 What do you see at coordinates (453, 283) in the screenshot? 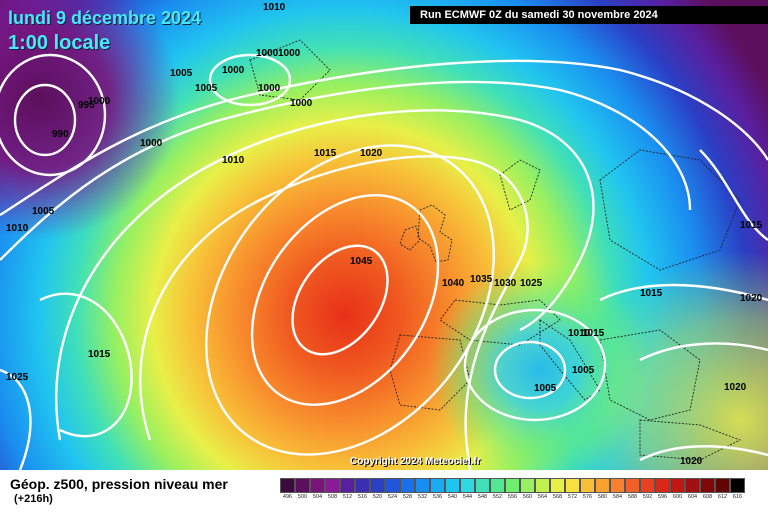
I see `isobar-label: 1040` at bounding box center [453, 283].